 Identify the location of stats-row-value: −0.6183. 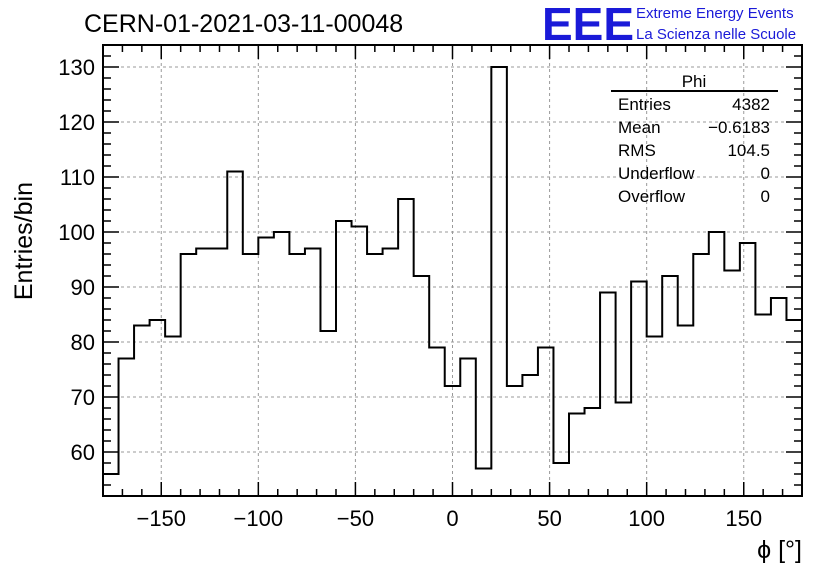
(739, 127).